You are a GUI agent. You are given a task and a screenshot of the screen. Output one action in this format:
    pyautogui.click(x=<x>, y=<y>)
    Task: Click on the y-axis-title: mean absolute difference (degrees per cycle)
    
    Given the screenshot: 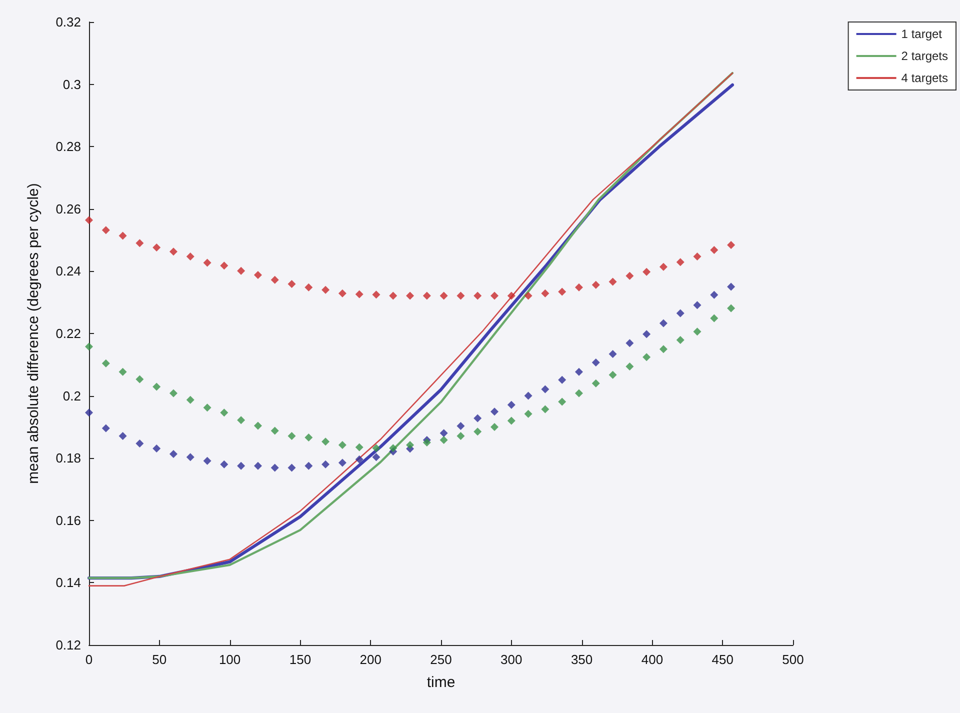 What is the action you would take?
    pyautogui.click(x=33, y=333)
    